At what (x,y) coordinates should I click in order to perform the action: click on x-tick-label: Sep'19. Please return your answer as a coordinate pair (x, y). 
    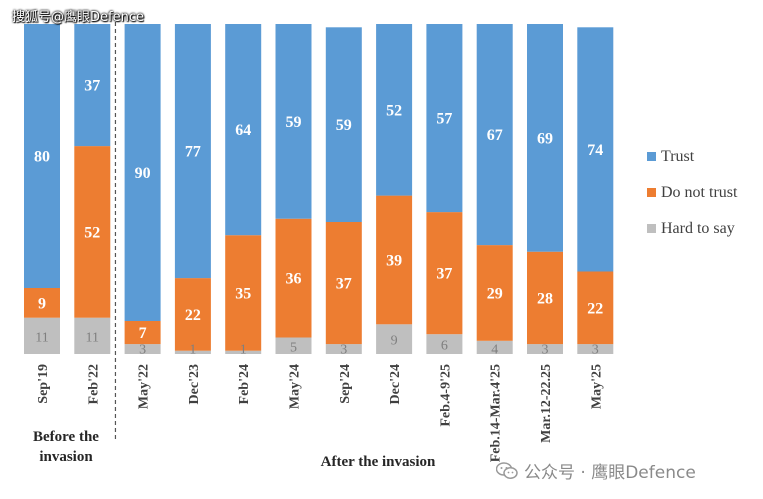
    Looking at the image, I should click on (43, 384).